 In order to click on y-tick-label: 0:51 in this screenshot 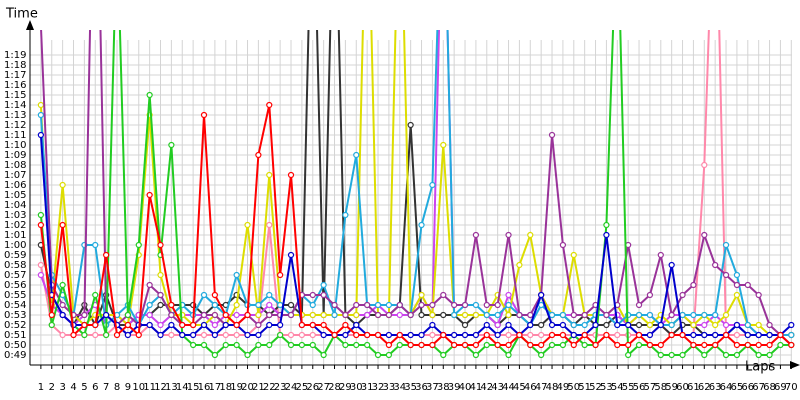, I will do `click(15, 335)`.